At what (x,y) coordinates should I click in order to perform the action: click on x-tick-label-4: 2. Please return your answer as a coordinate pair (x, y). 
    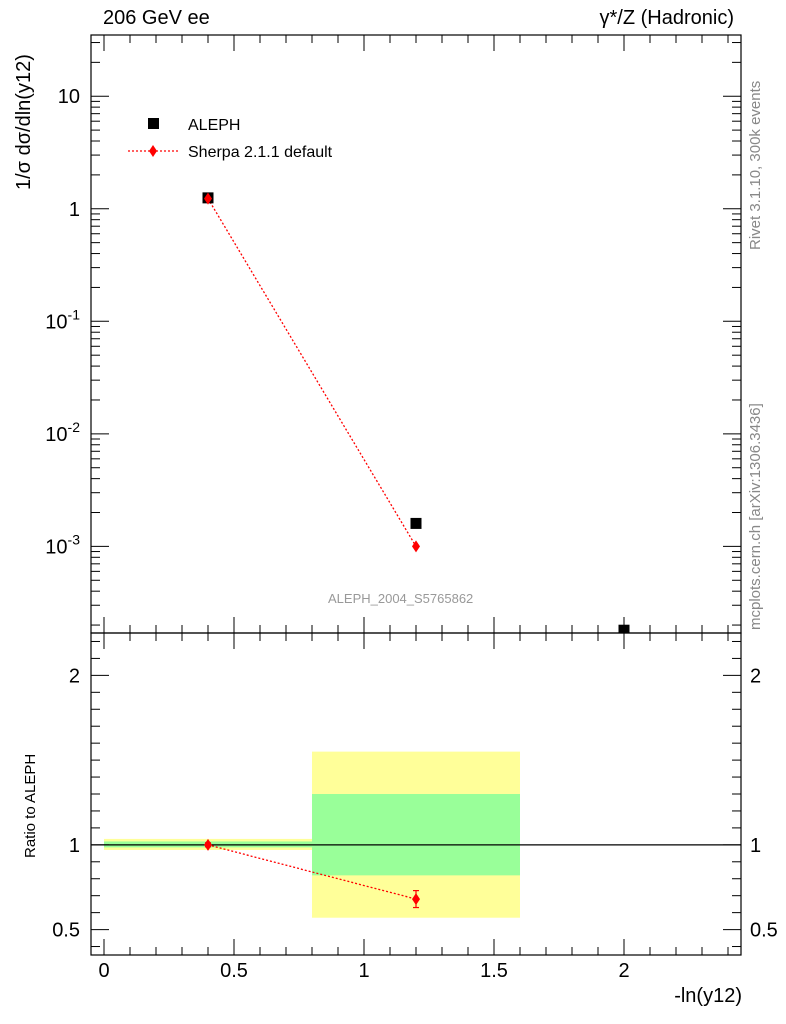
    Looking at the image, I should click on (623, 971).